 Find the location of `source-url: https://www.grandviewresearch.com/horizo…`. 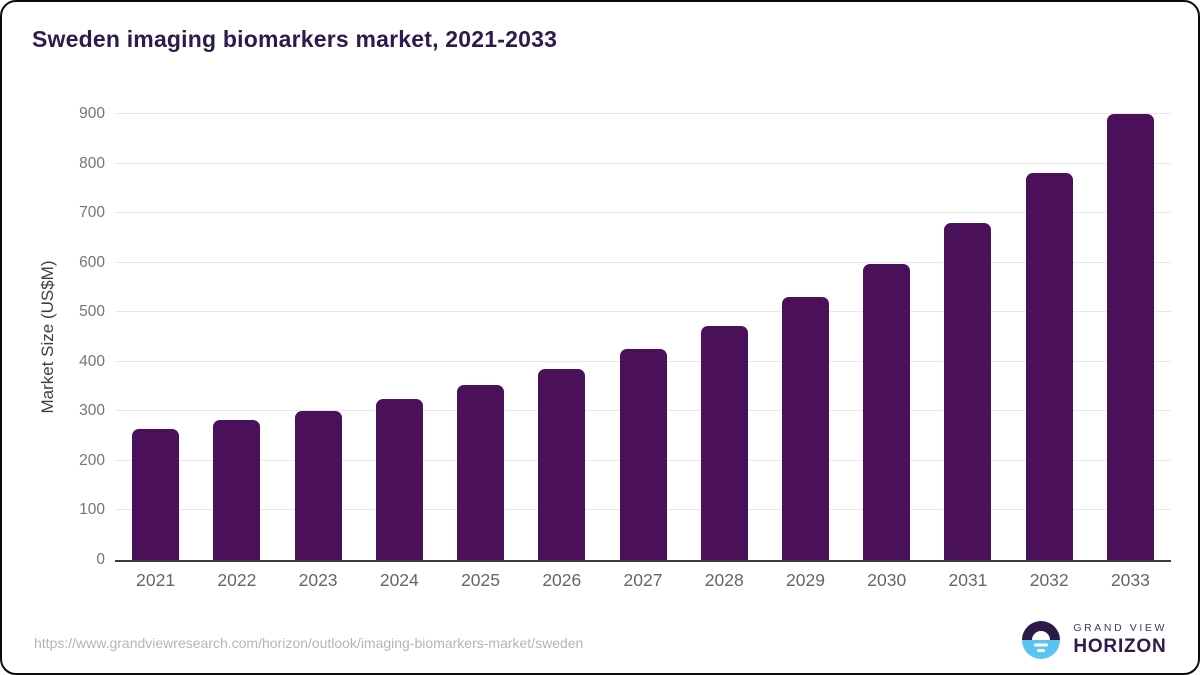

source-url: https://www.grandviewresearch.com/horizo… is located at coordinates (309, 643).